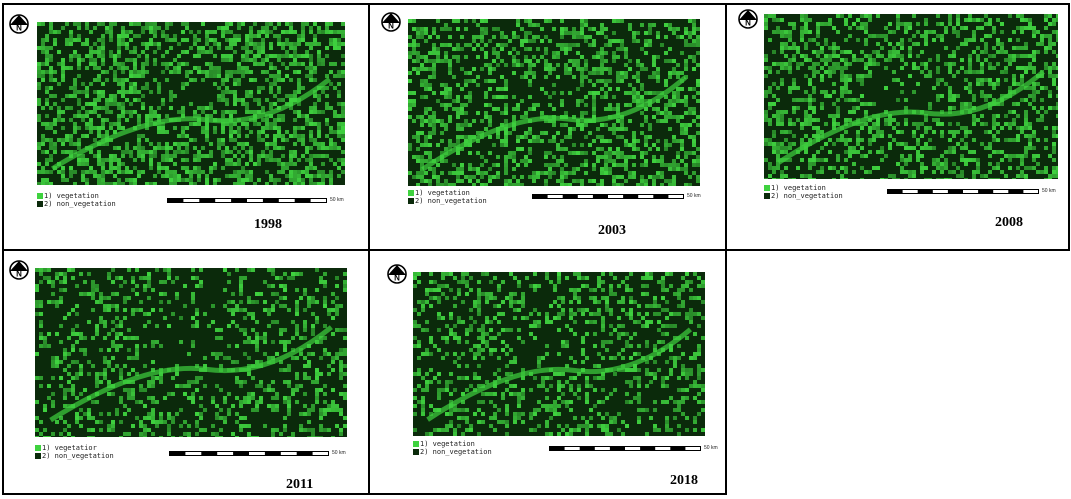 This screenshot has height=499, width=1071. I want to click on legend-label-vegetation: vegetatior, so click(75, 448).